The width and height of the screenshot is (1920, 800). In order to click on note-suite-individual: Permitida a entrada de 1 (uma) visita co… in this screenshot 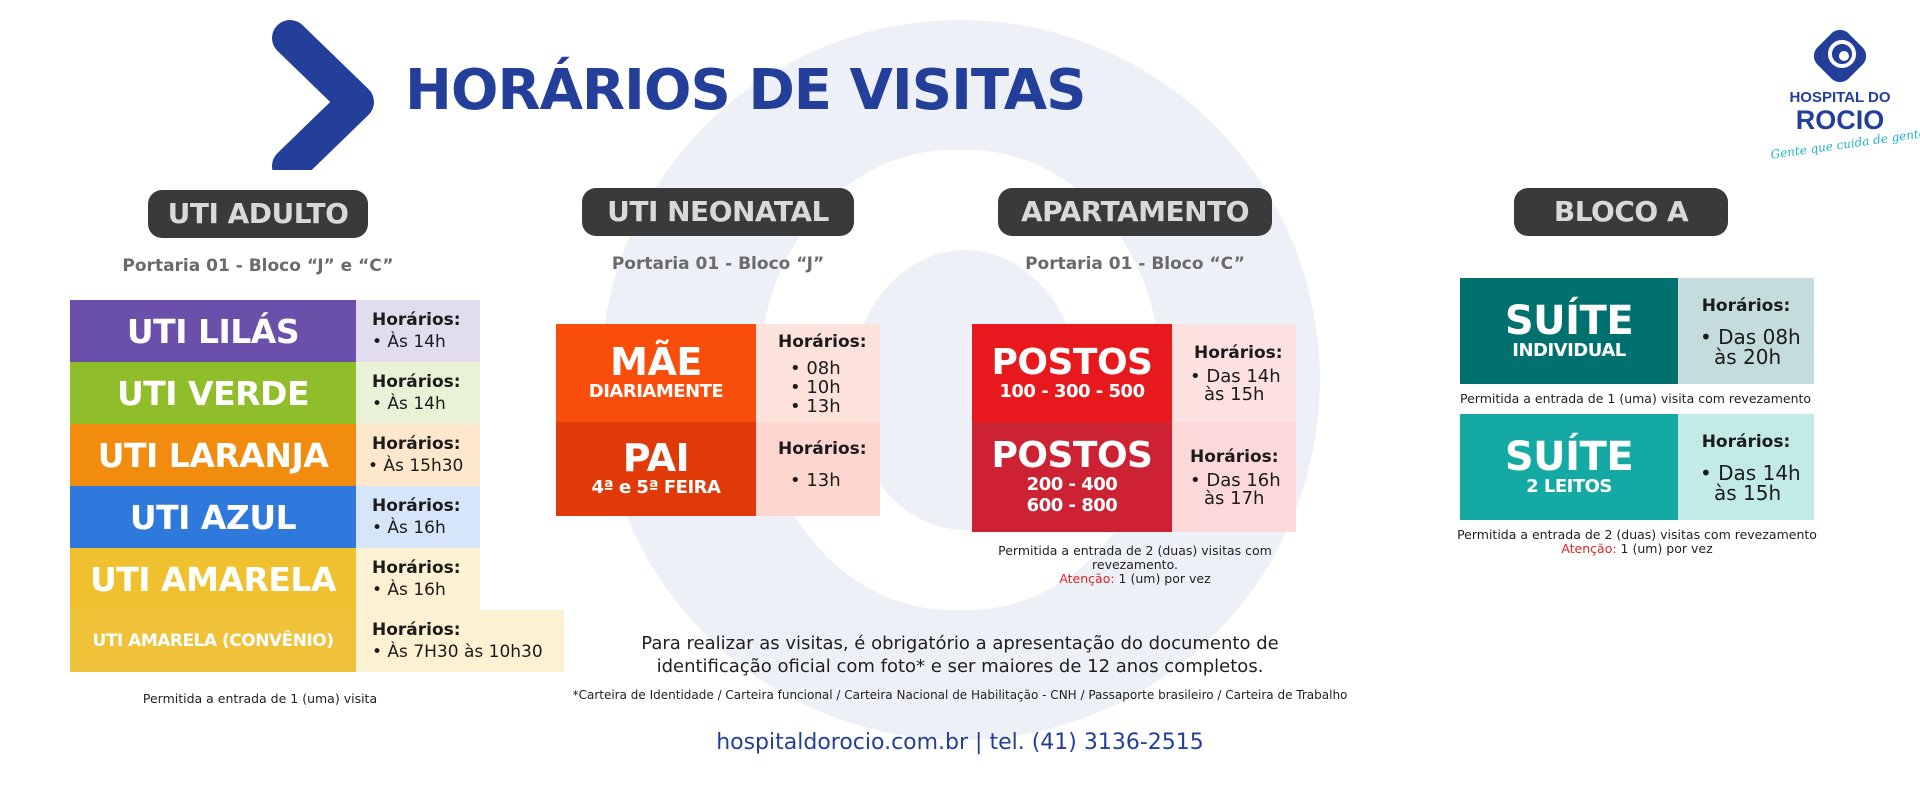, I will do `click(1636, 398)`.